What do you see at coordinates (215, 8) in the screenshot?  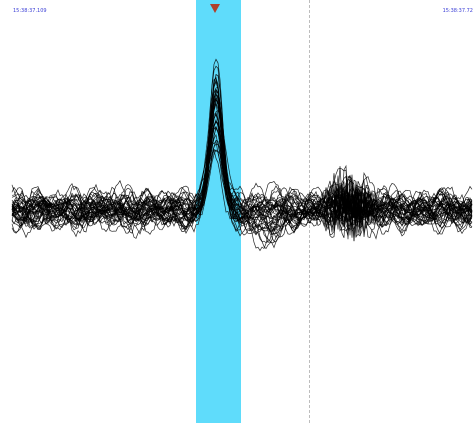 I see `triangle-down-icon` at bounding box center [215, 8].